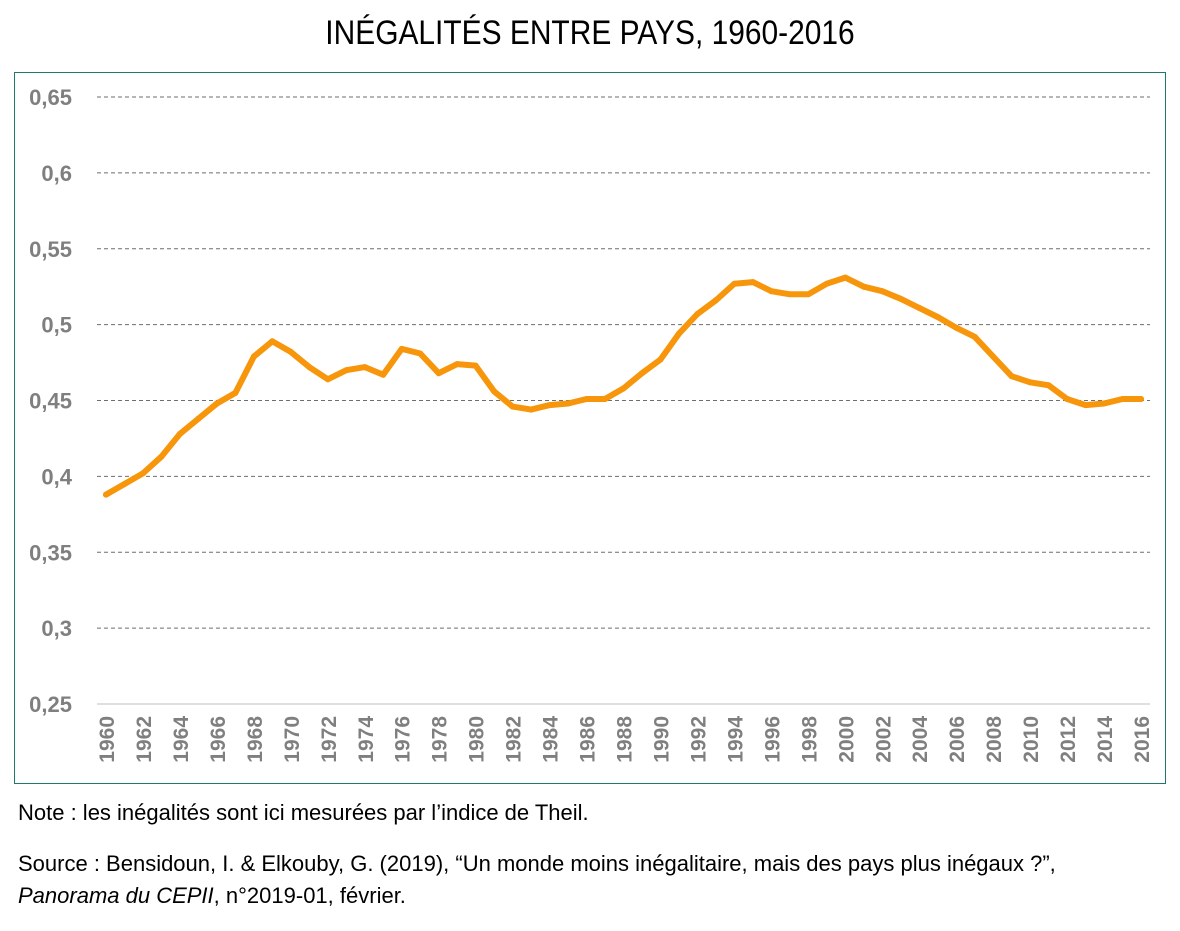 The width and height of the screenshot is (1180, 931). What do you see at coordinates (1031, 739) in the screenshot?
I see `x-tick-label: 2010` at bounding box center [1031, 739].